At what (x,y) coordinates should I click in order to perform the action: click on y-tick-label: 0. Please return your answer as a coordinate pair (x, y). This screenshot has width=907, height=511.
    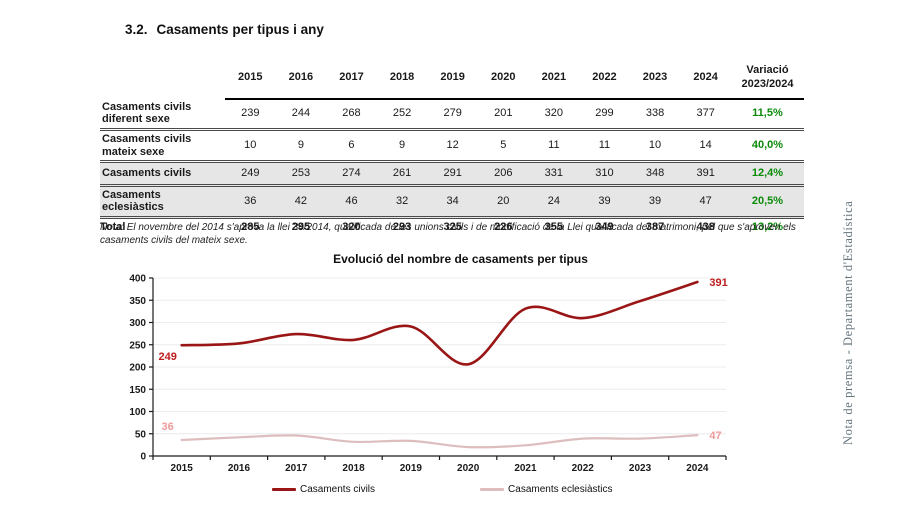
    Looking at the image, I should click on (143, 457).